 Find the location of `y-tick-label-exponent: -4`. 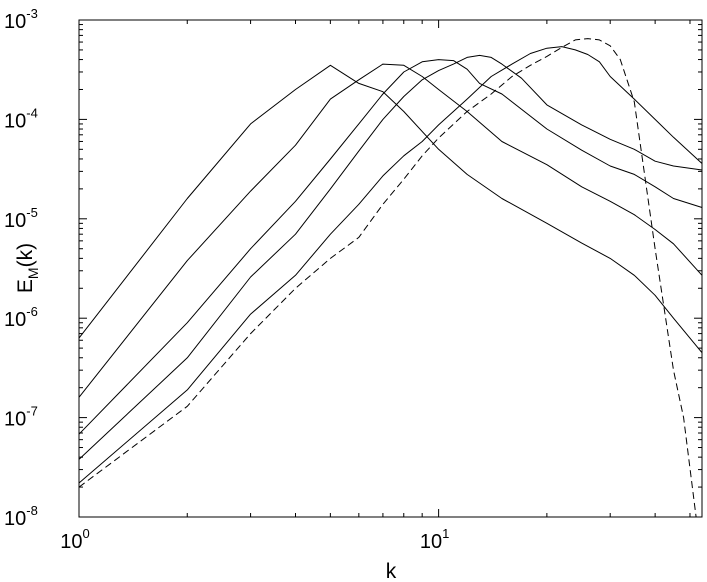

y-tick-label-exponent: -4 is located at coordinates (32, 112).